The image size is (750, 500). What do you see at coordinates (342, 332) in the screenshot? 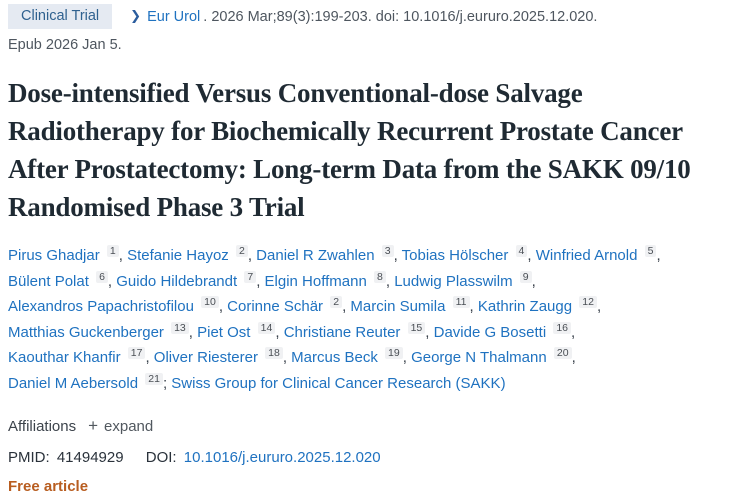
I see `author-link: Christiane Reuter` at bounding box center [342, 332].